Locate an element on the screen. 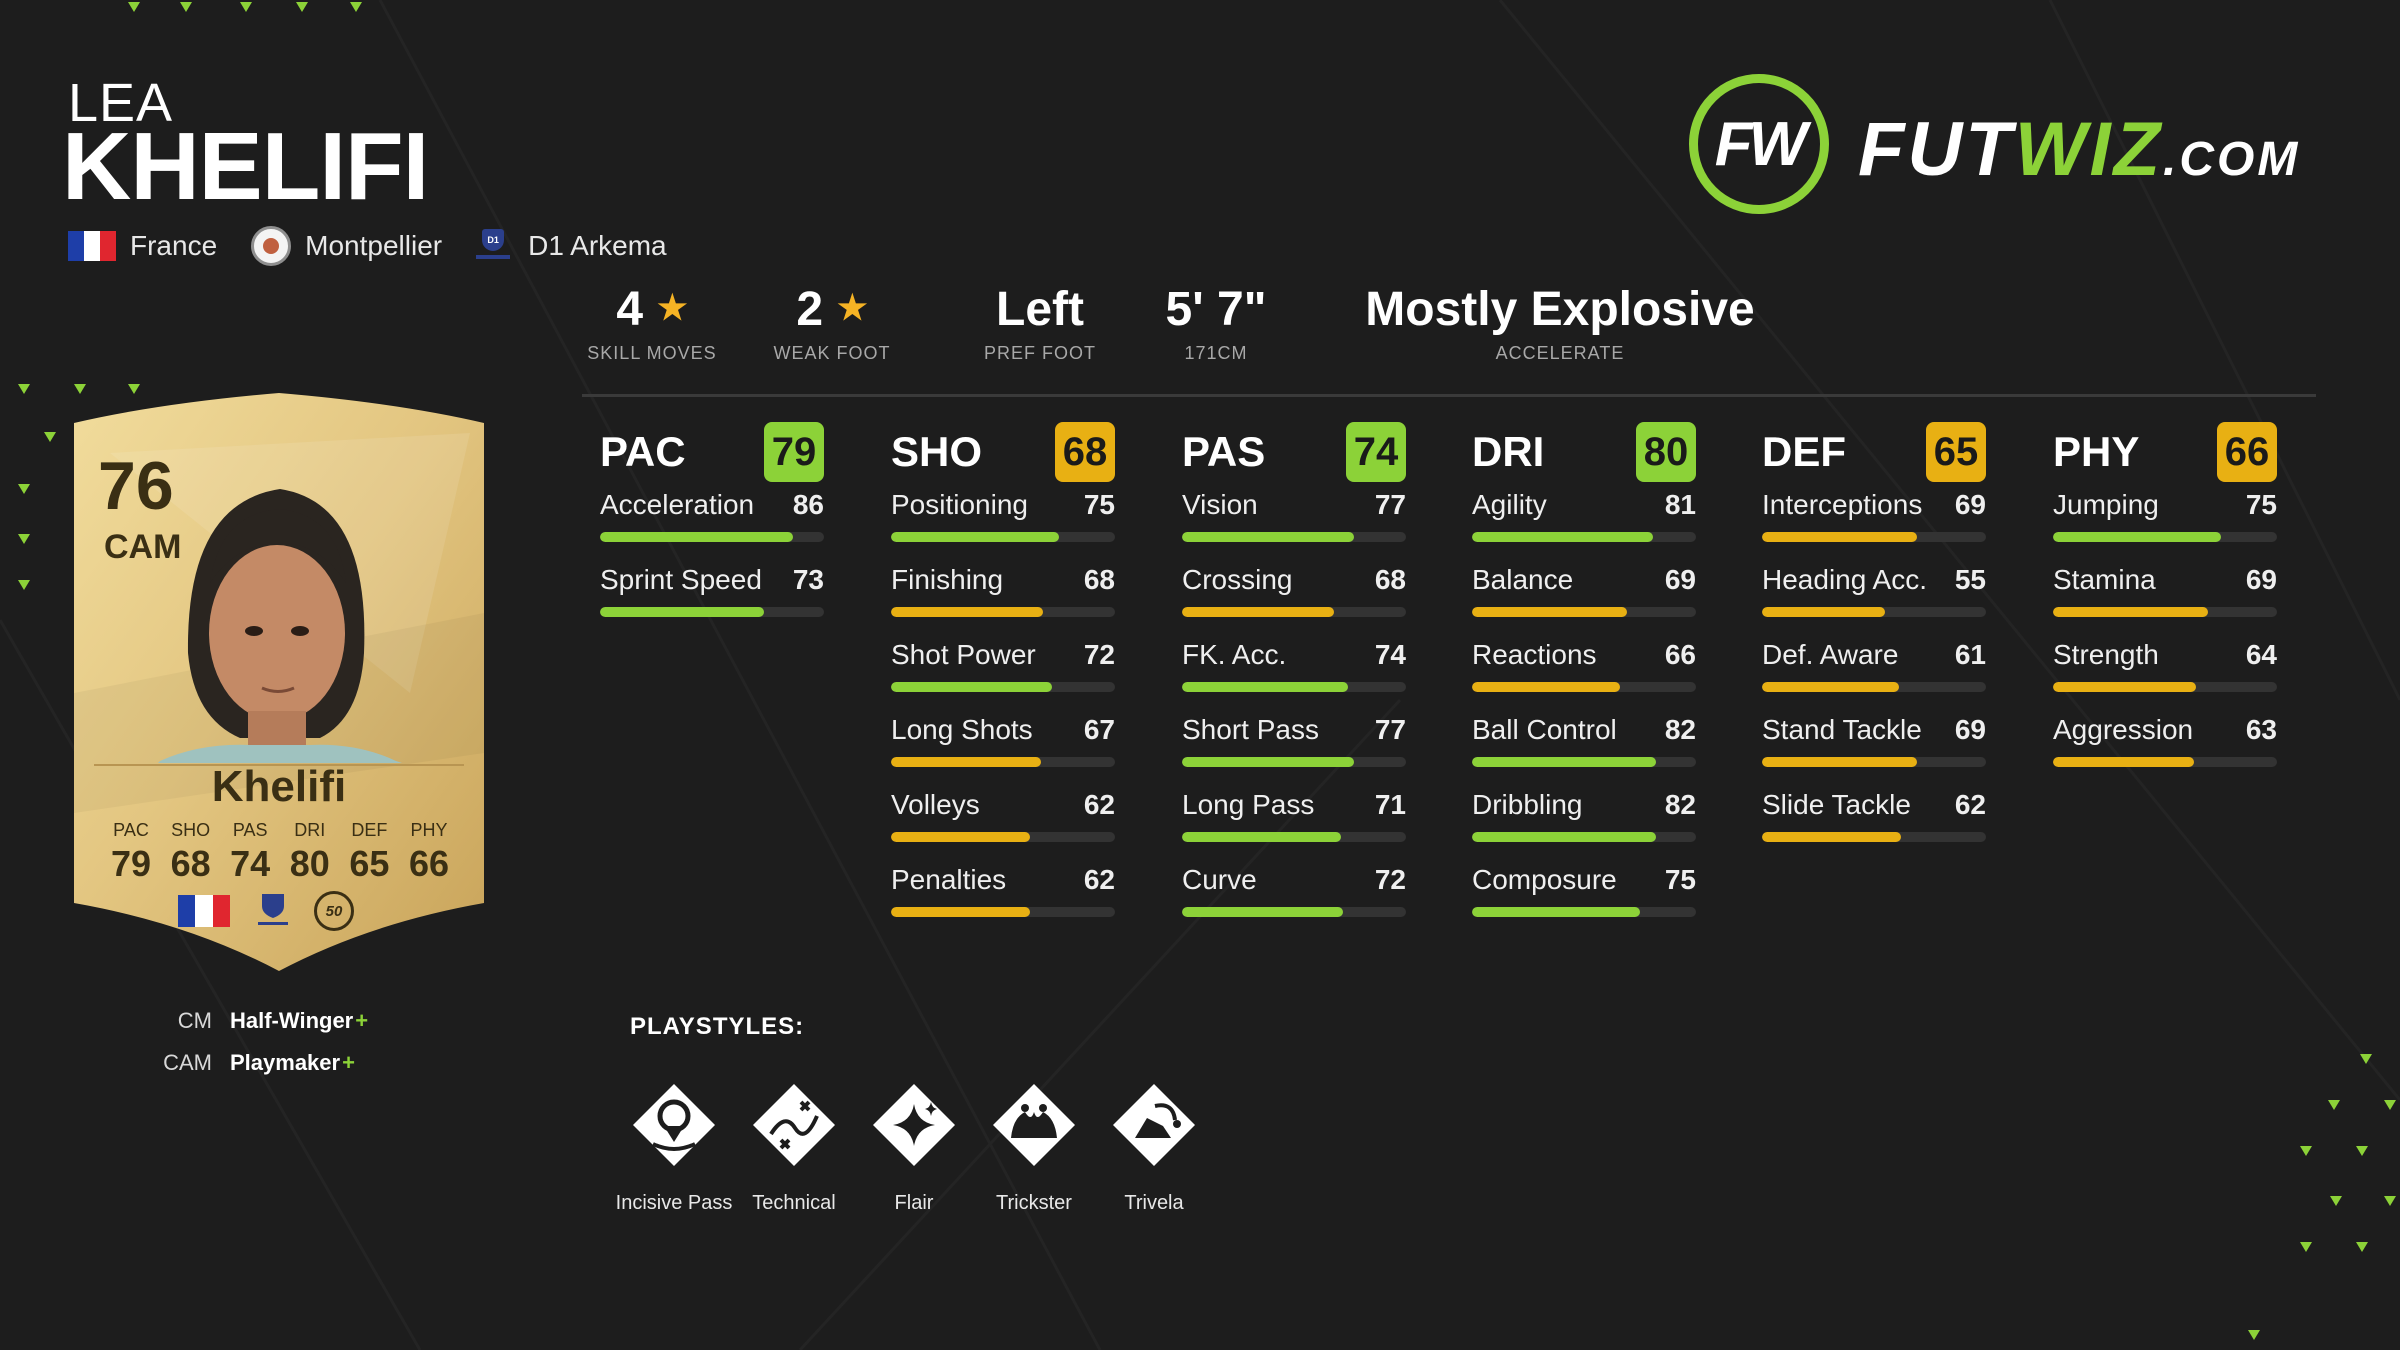 Image resolution: width=2400 pixels, height=1350 pixels. nation-link: France is located at coordinates (142, 246).